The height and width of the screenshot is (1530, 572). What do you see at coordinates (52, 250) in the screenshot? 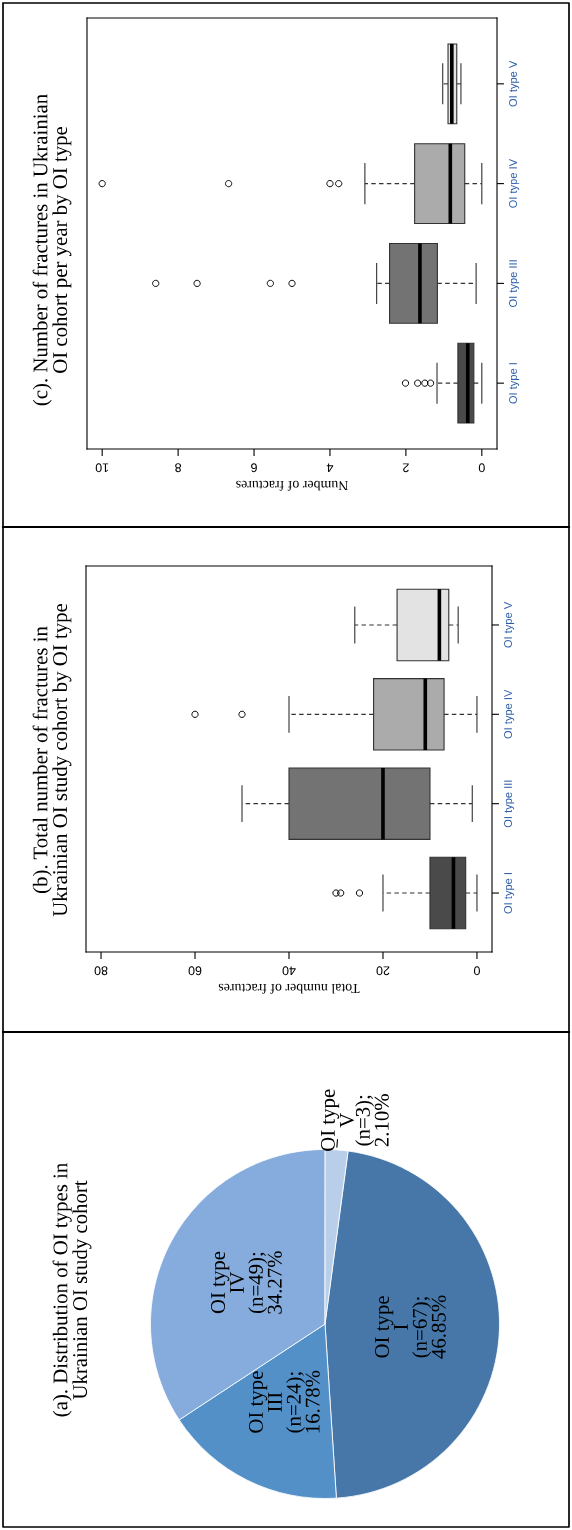
I see `text: (c). Number of fractures in Ukrainian OI cohort per year by OI type` at bounding box center [52, 250].